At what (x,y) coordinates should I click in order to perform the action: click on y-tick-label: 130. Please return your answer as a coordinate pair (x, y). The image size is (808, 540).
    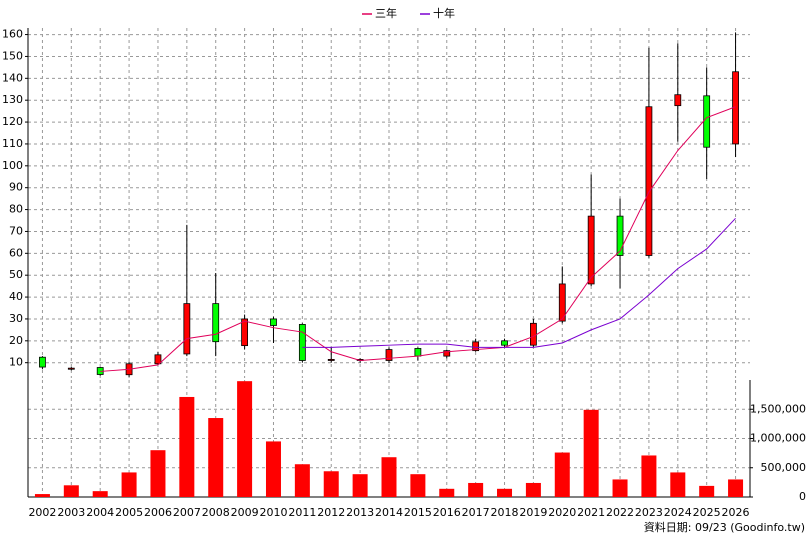
    Looking at the image, I should click on (12, 99).